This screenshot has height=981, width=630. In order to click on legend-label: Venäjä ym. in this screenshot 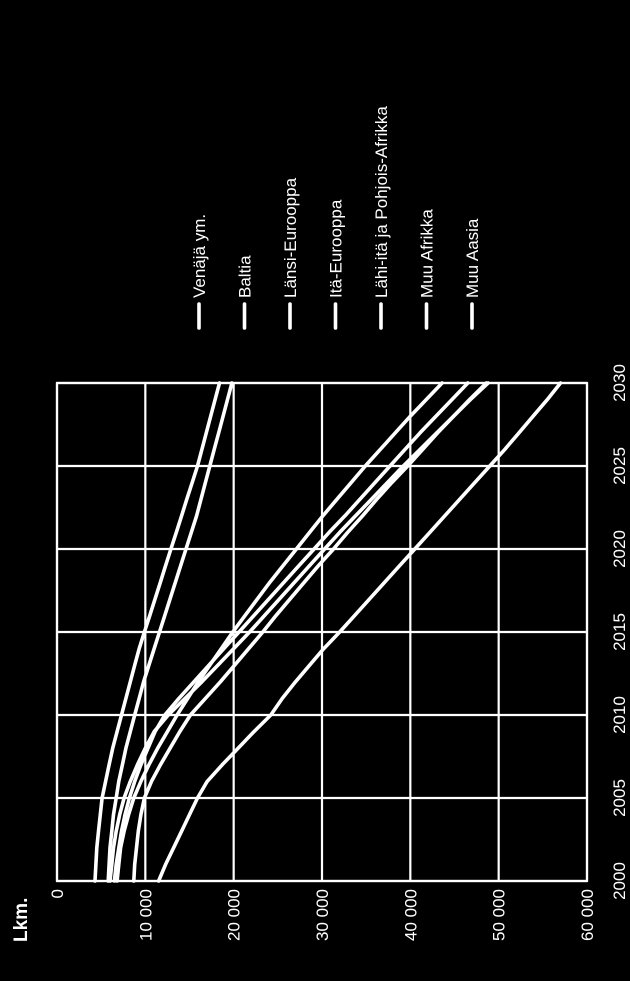, I will do `click(199, 256)`.